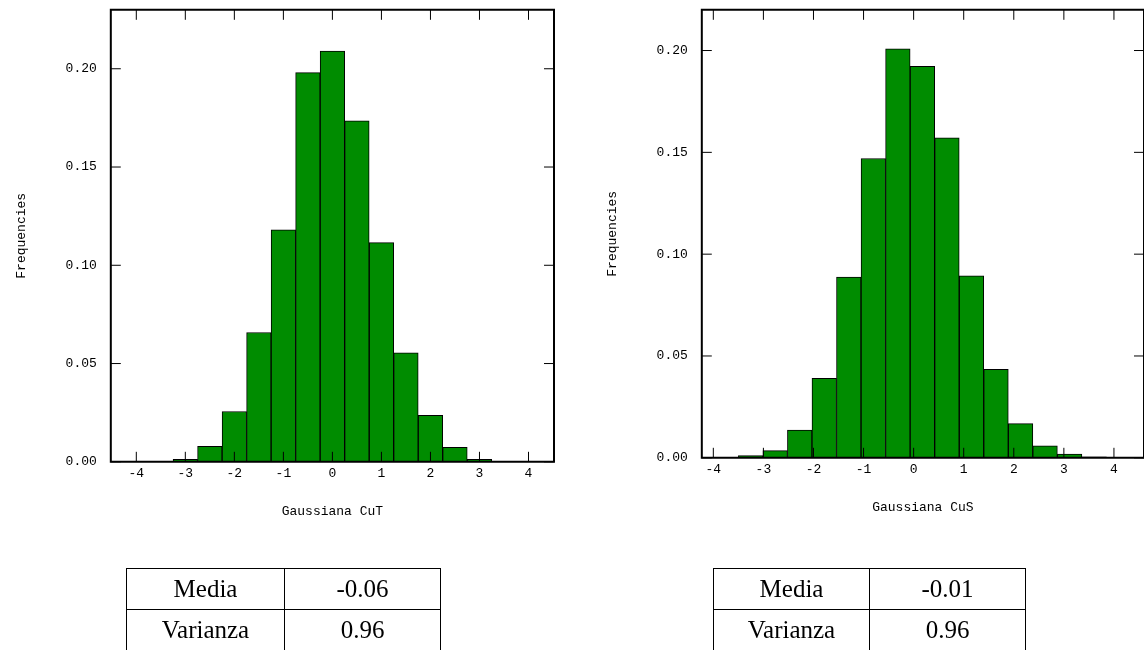 The width and height of the screenshot is (1144, 650). Describe the element at coordinates (332, 511) in the screenshot. I see `x-axis-title: Gaussiana CuT` at that location.